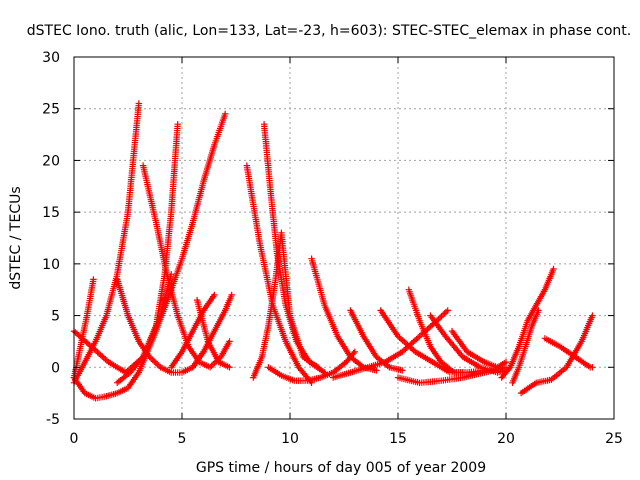 The image size is (640, 480). What do you see at coordinates (182, 439) in the screenshot?
I see `x-tick-label: 5` at bounding box center [182, 439].